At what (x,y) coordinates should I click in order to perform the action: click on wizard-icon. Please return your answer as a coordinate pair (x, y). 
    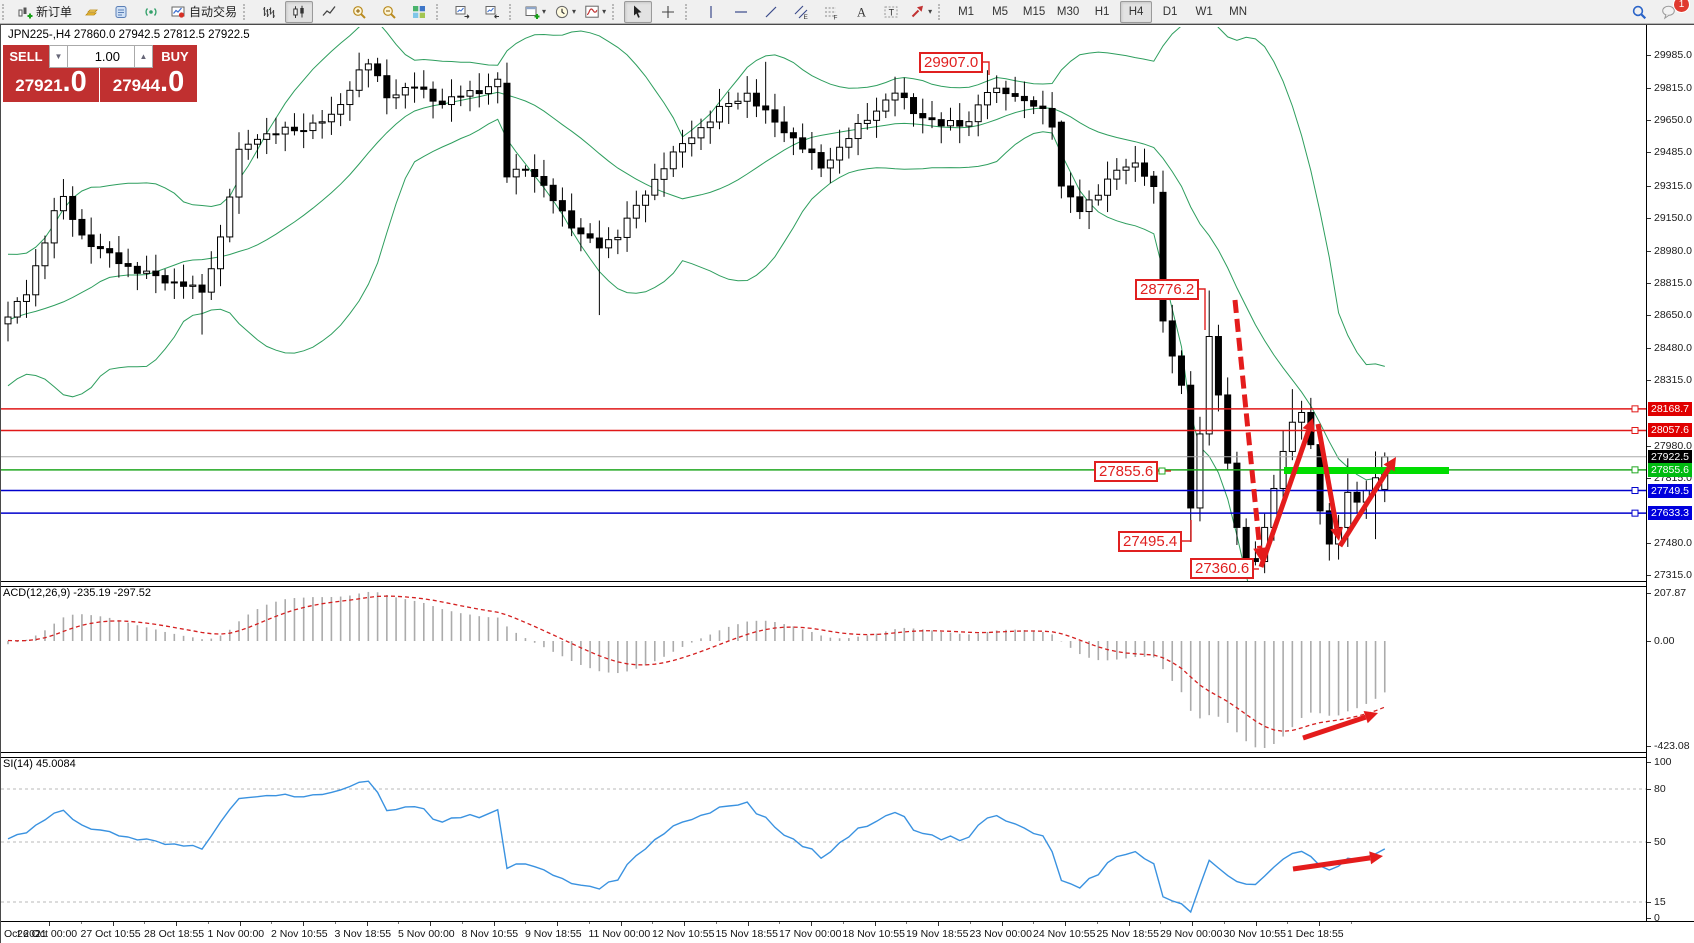
    Looking at the image, I should click on (592, 12).